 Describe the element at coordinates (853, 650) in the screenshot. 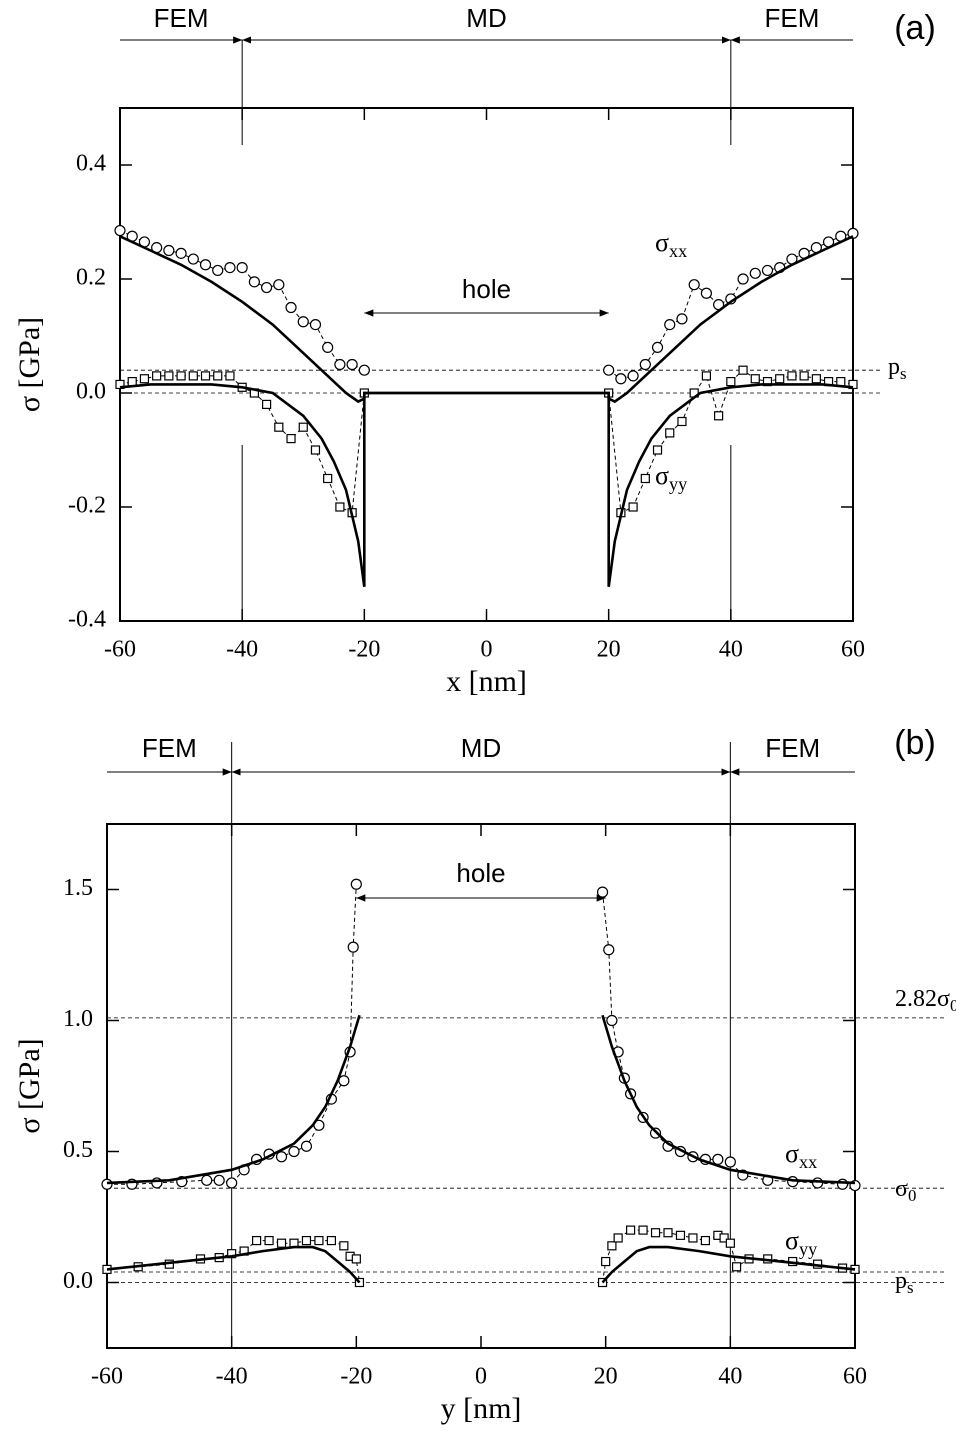

I see `x-tick-label: 60` at that location.